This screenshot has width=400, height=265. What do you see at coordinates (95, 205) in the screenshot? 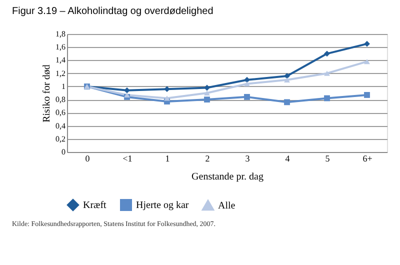
I see `legend-label: Kræft` at bounding box center [95, 205].